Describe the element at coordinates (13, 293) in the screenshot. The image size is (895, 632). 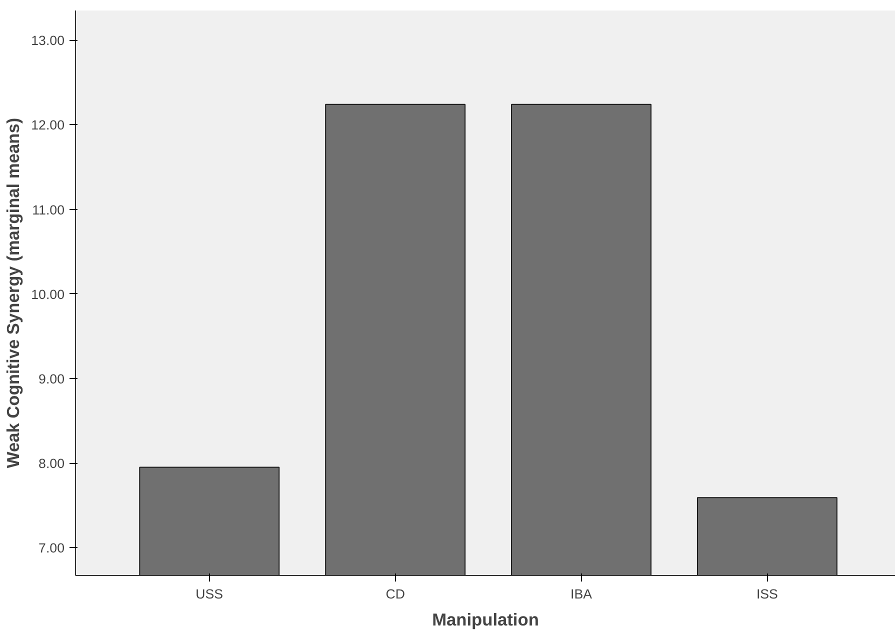
I see `y-axis-title: Weak Cognitive Synergy (marginal means)` at that location.